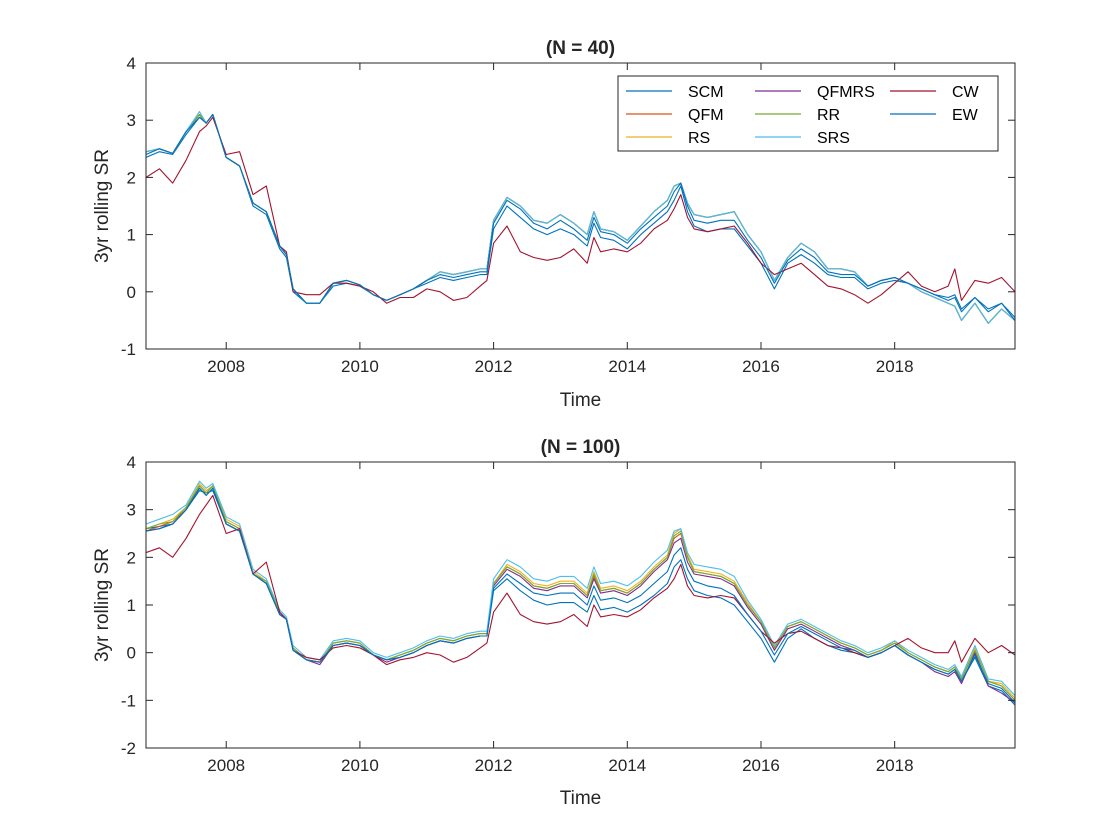 This screenshot has height=840, width=1120. Describe the element at coordinates (706, 115) in the screenshot. I see `legend-label-qfm: QFM` at that location.